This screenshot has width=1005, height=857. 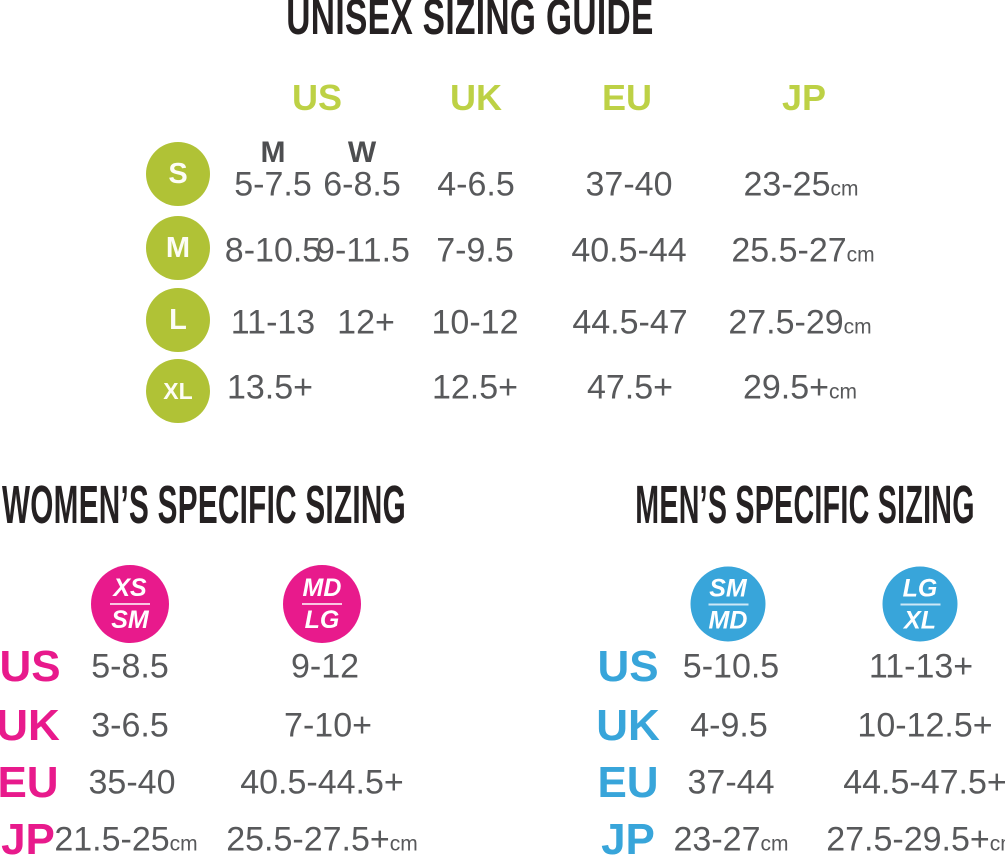 I want to click on mens-size-badge-lg-xl: LG XL, so click(x=920, y=604).